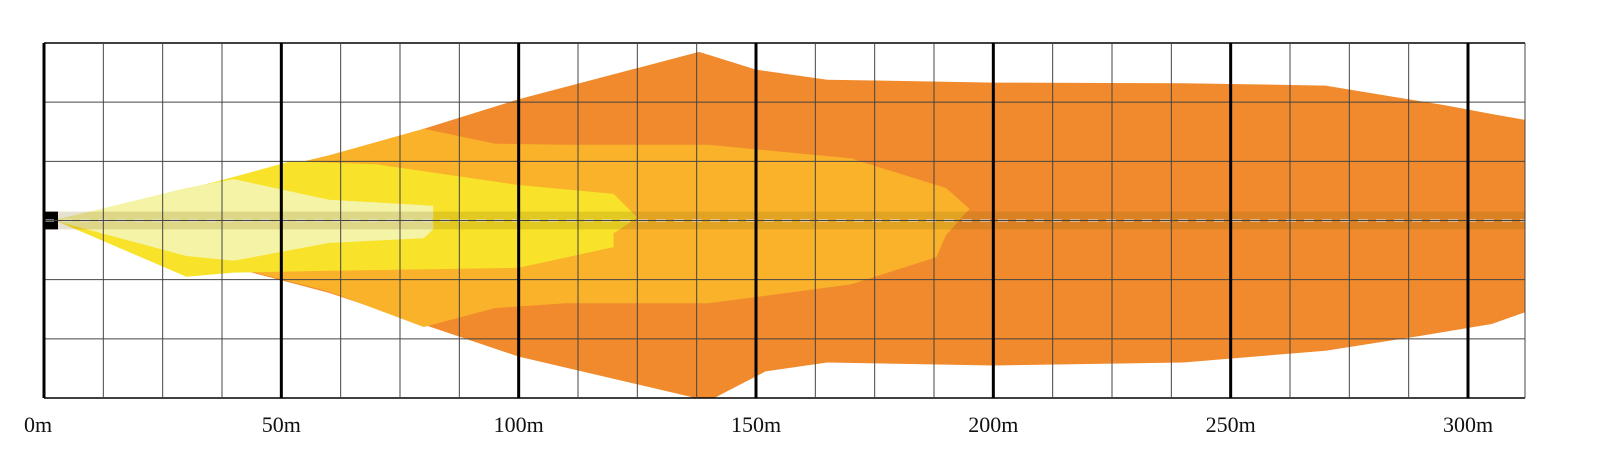  I want to click on x-tick-label: 250m, so click(1231, 424).